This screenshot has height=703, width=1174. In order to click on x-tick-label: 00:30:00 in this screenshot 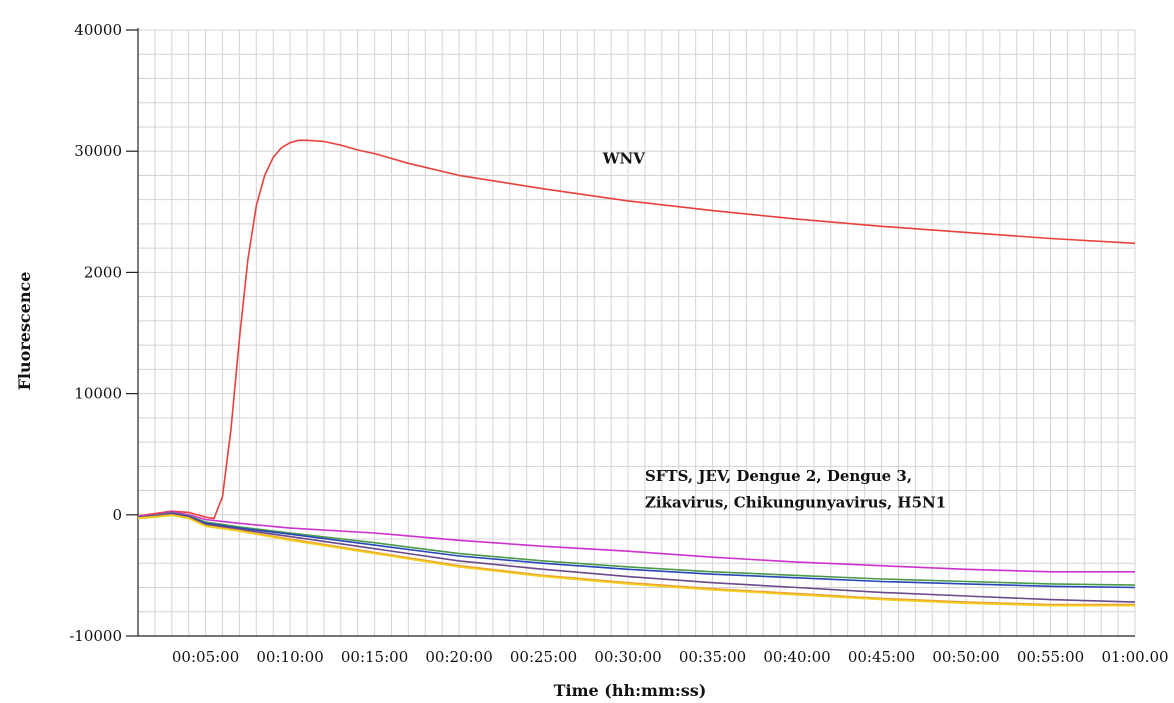, I will do `click(627, 657)`.